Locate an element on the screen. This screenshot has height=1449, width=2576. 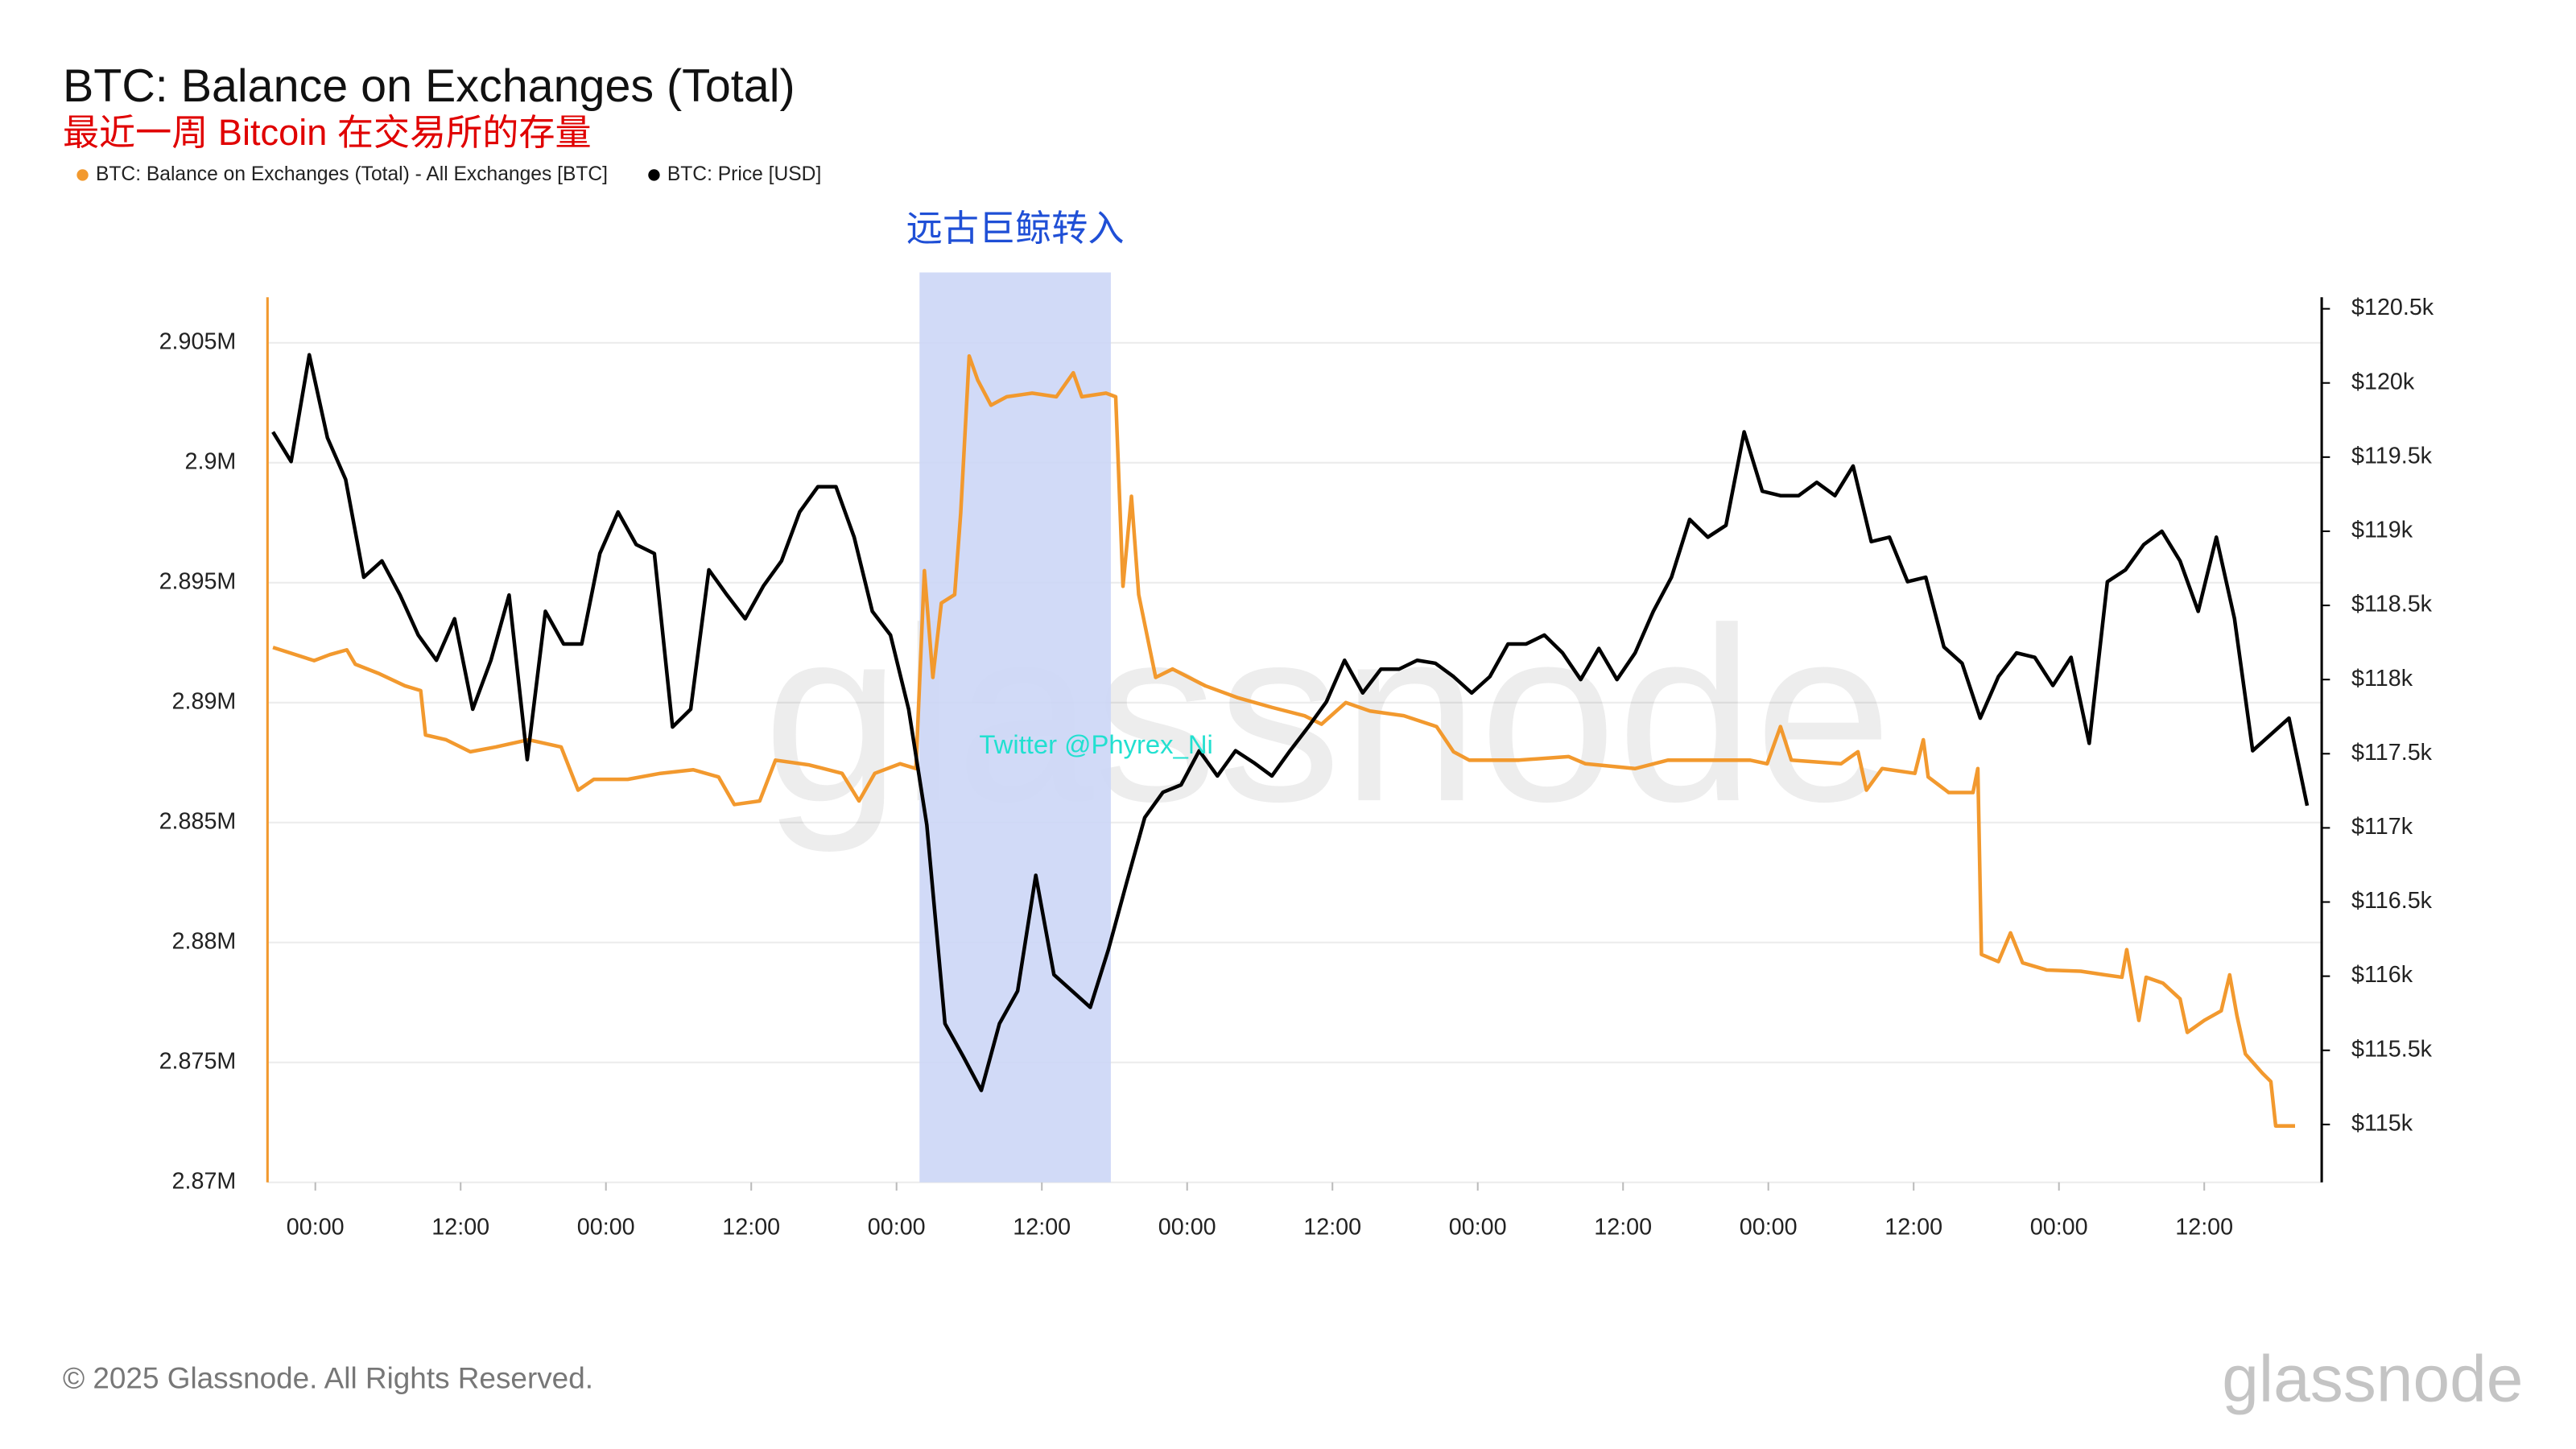
y-tick-label: 2.89M is located at coordinates (204, 701).